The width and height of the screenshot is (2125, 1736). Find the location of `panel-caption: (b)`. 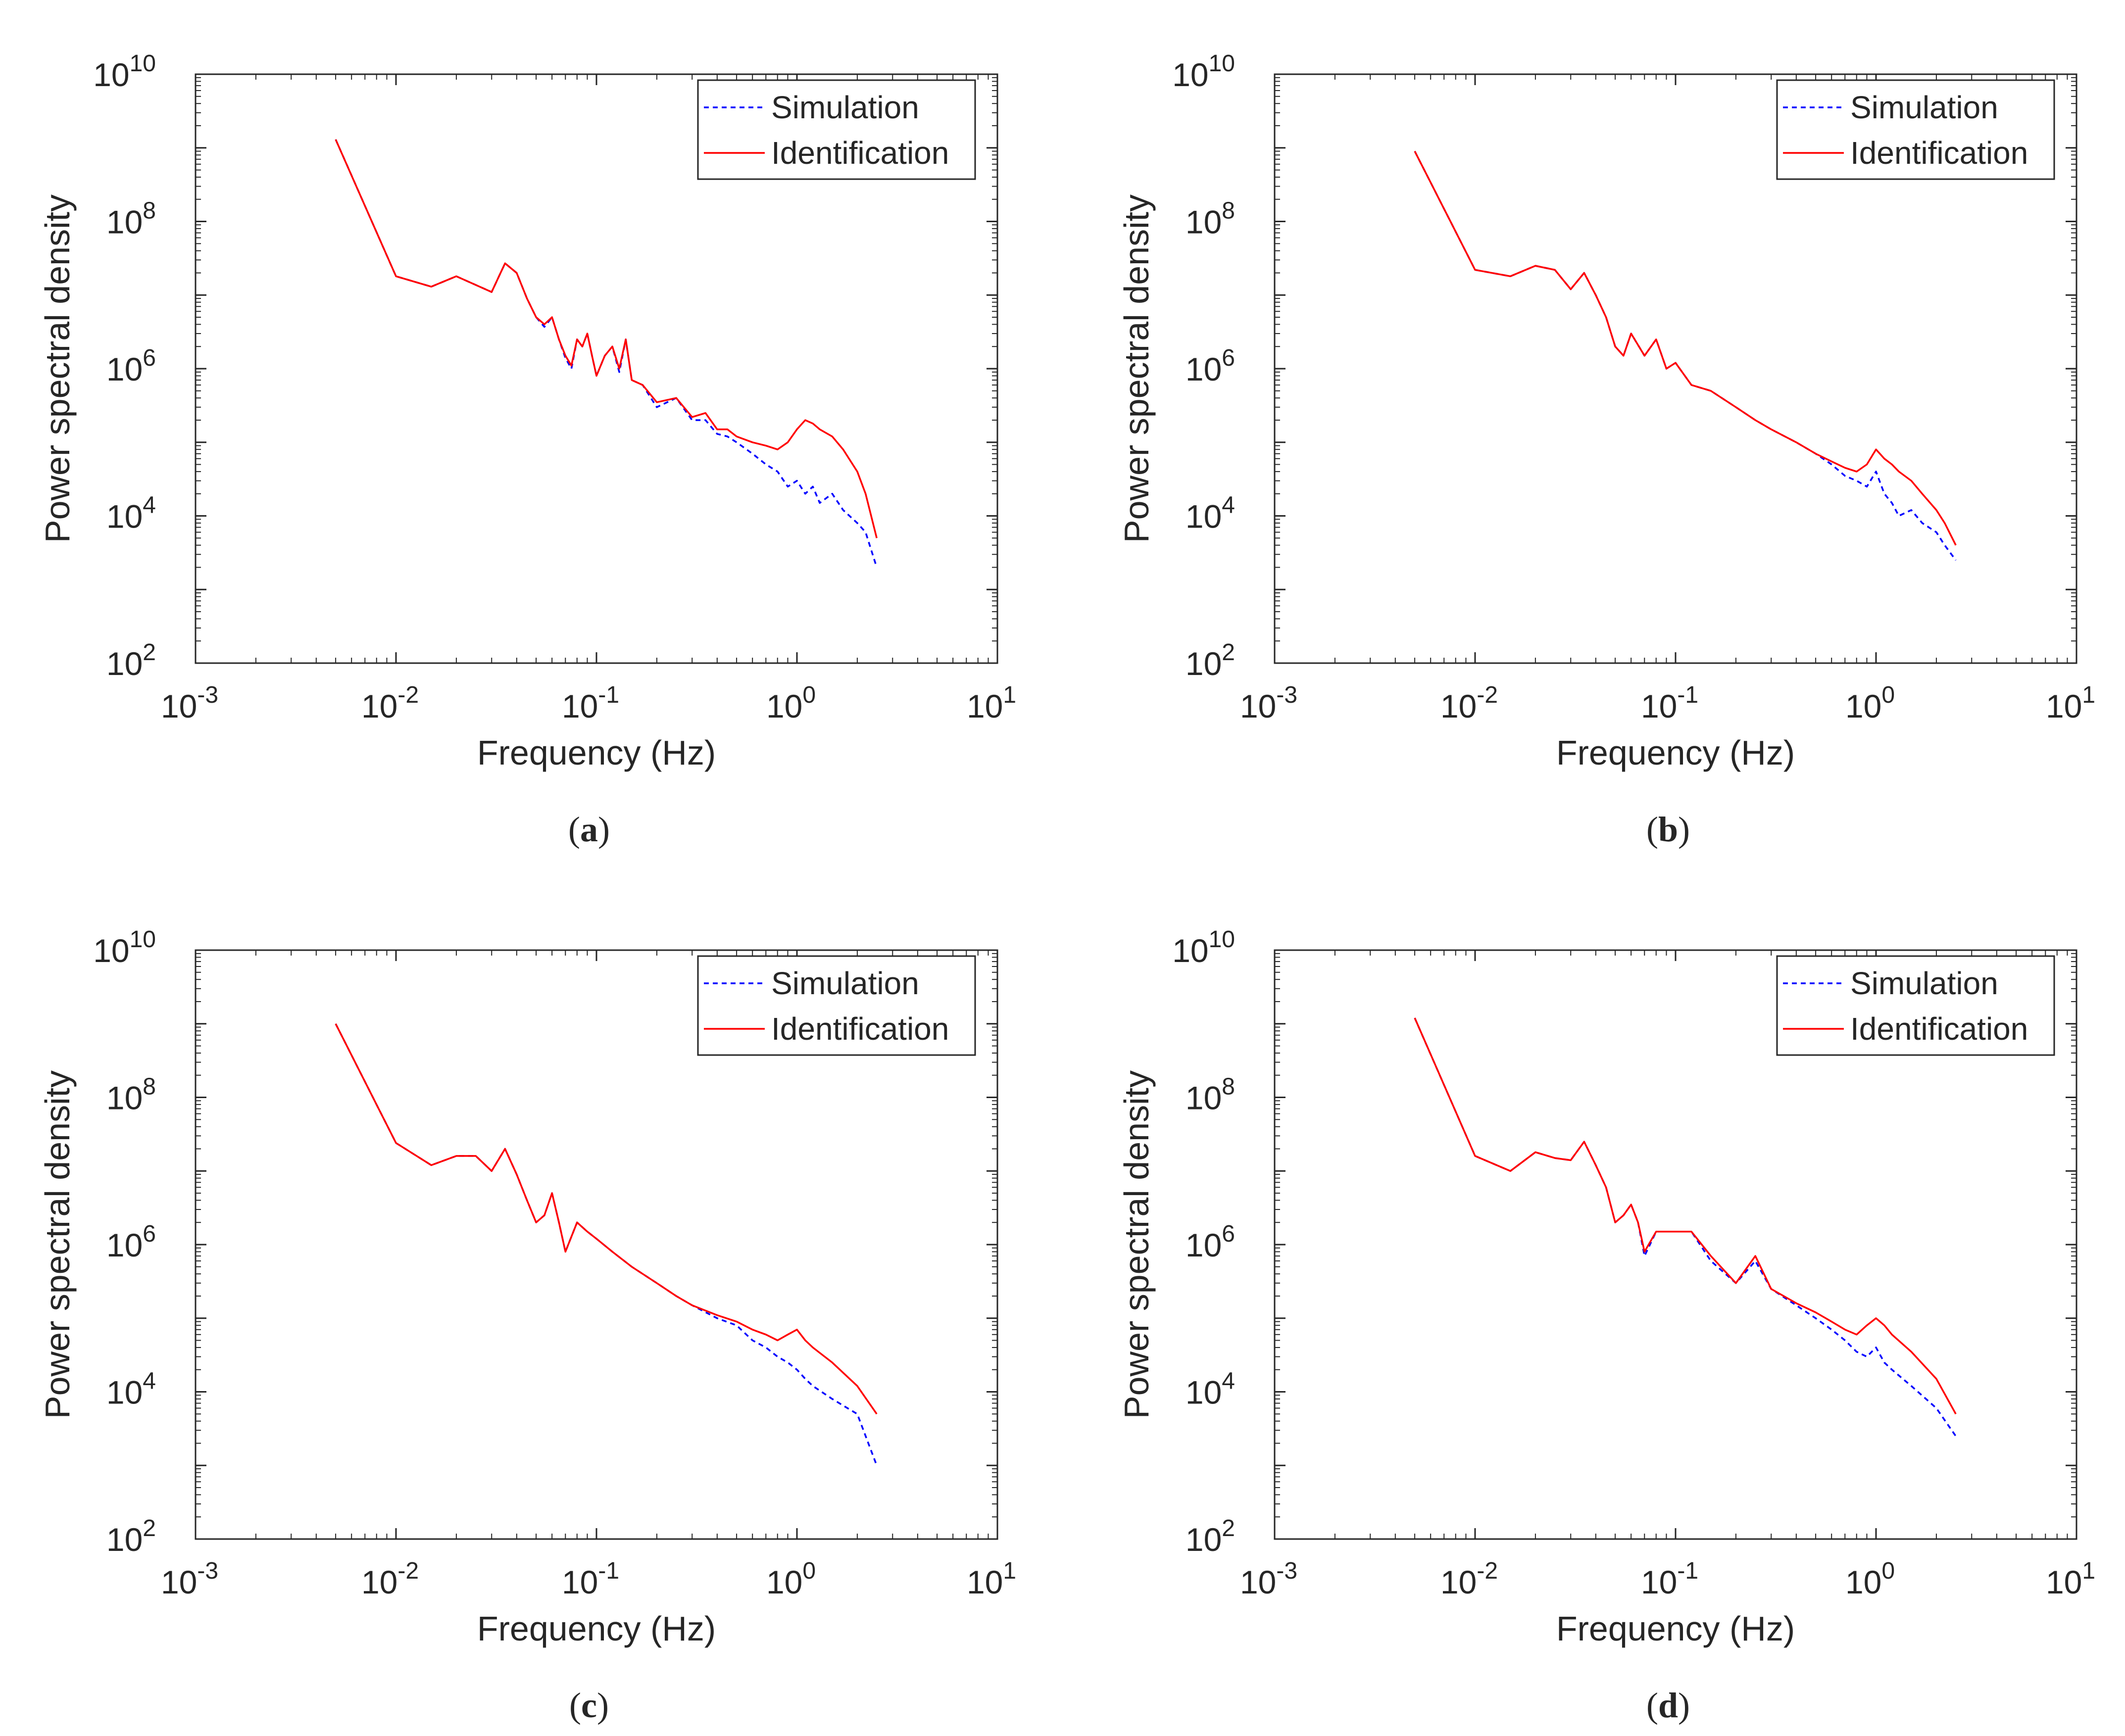

panel-caption: (b) is located at coordinates (1668, 829).